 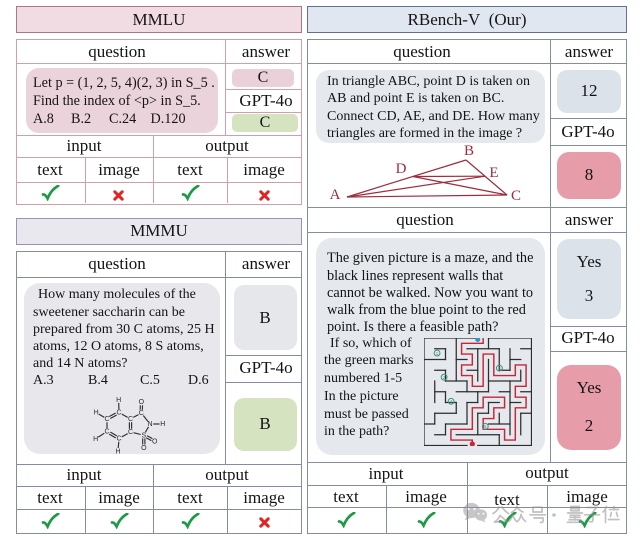 What do you see at coordinates (499, 368) in the screenshot?
I see `svg-text: 3` at bounding box center [499, 368].